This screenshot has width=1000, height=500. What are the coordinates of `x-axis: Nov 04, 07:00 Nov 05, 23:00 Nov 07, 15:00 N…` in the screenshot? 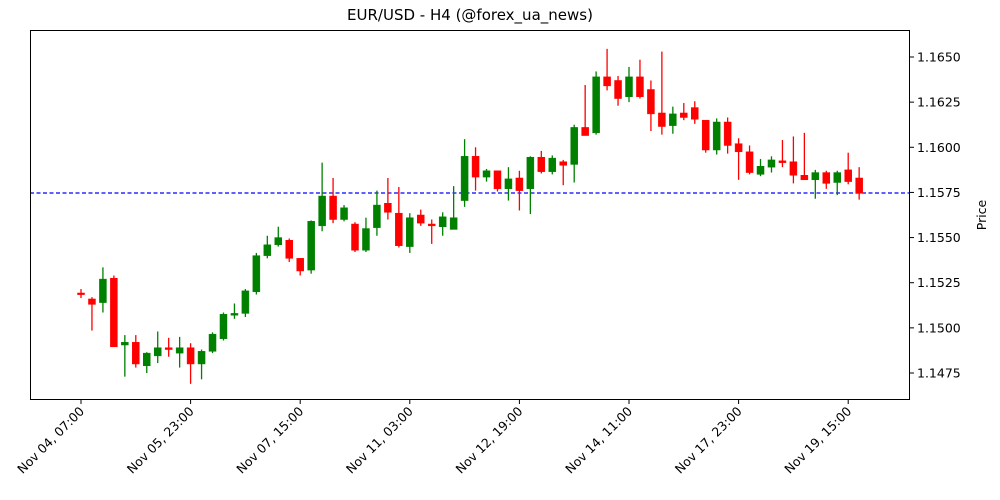 It's located at (434, 438).